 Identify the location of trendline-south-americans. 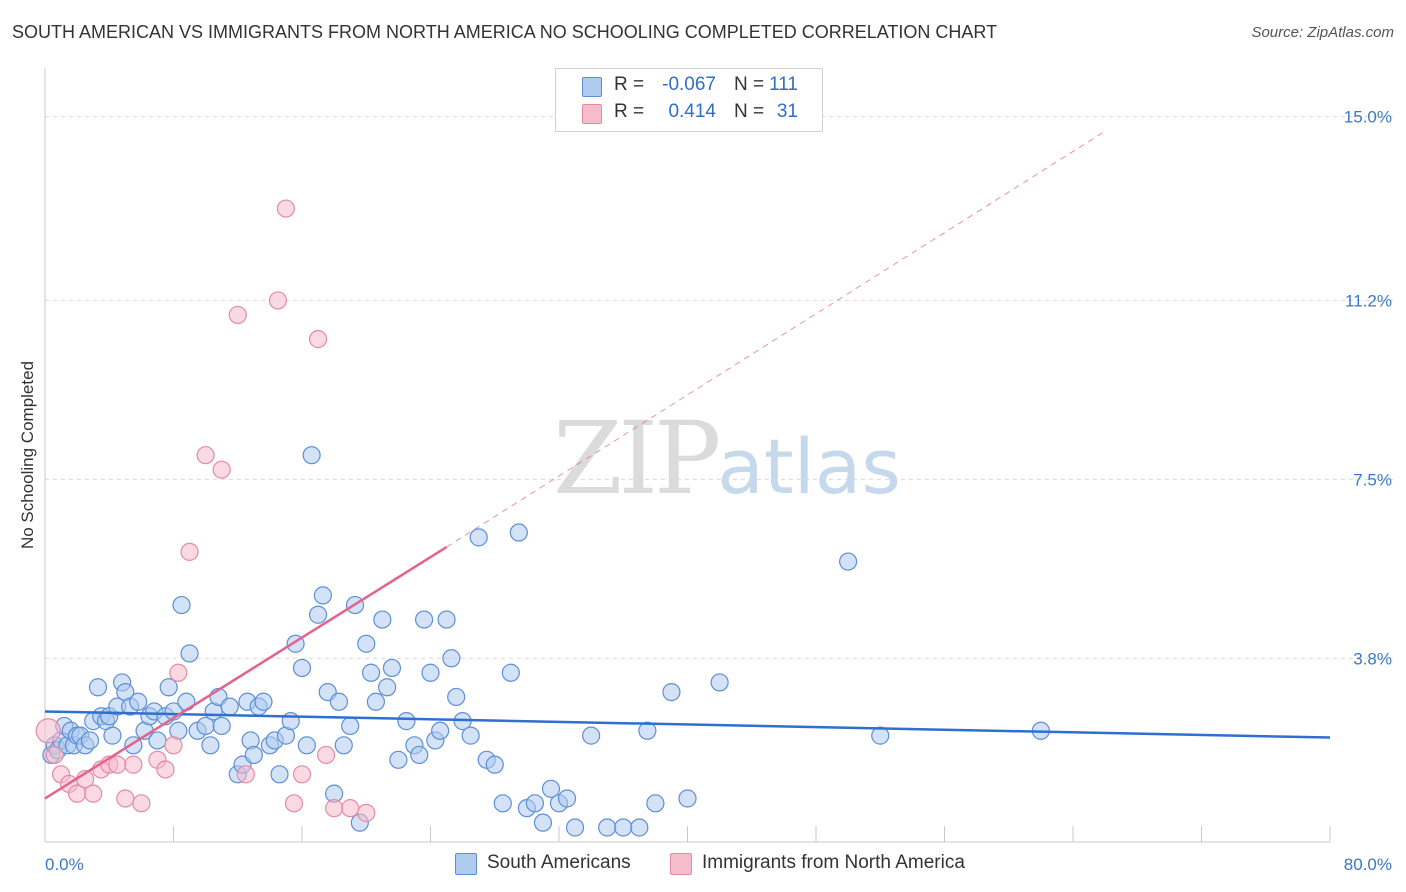
(687, 724).